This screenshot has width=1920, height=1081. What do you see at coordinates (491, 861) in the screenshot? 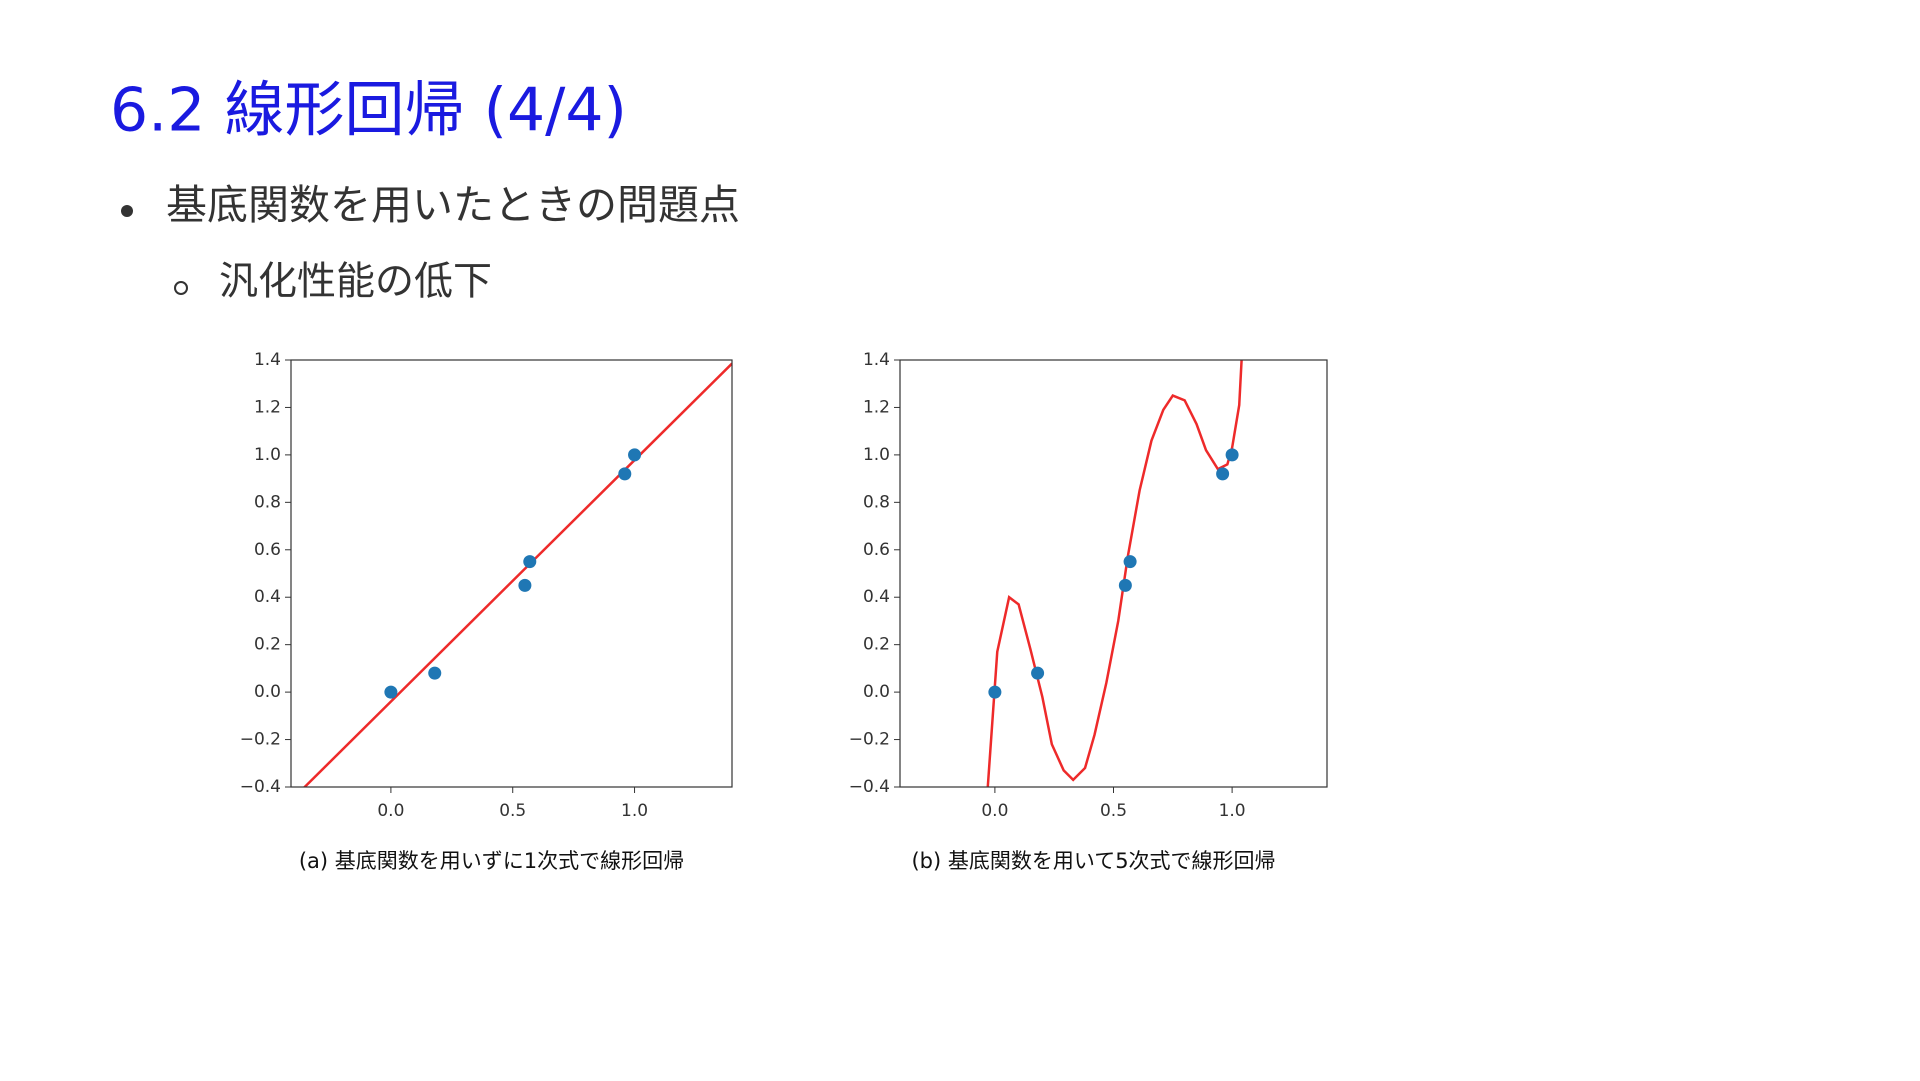
I see `chart-caption: (a) 基底関数を用いずに1次式で線形回帰` at bounding box center [491, 861].